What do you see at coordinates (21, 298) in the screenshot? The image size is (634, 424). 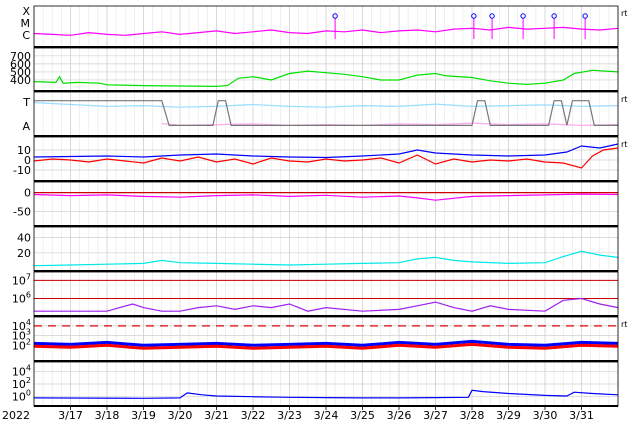 I see `y-tick-label: 10⁶` at bounding box center [21, 298].